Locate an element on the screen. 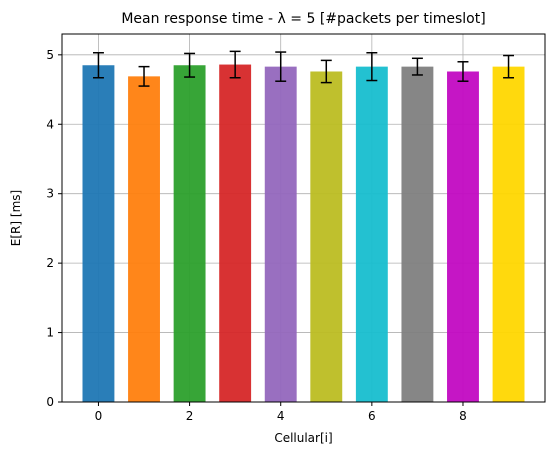  x-tick-label: 0 is located at coordinates (99, 416).